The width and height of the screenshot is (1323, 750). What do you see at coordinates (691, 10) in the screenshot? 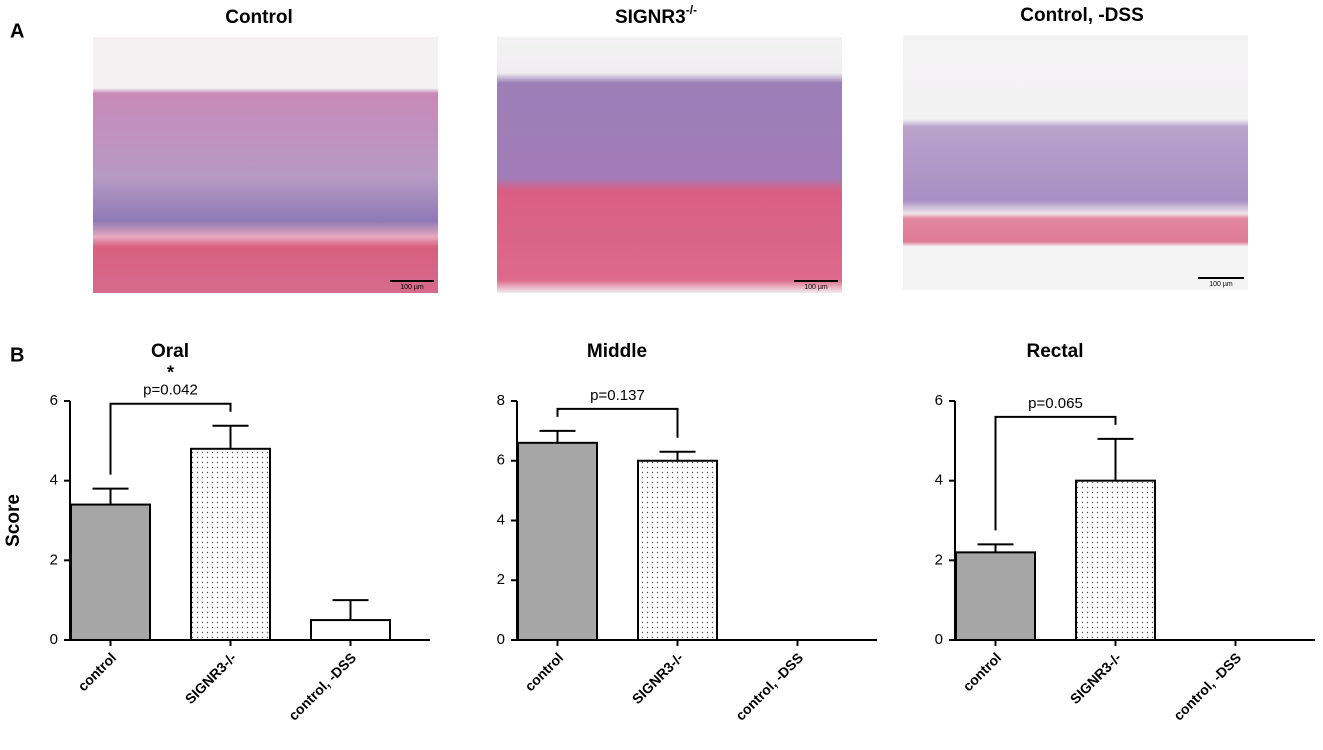
I see `image-title-superscript: -/-` at bounding box center [691, 10].